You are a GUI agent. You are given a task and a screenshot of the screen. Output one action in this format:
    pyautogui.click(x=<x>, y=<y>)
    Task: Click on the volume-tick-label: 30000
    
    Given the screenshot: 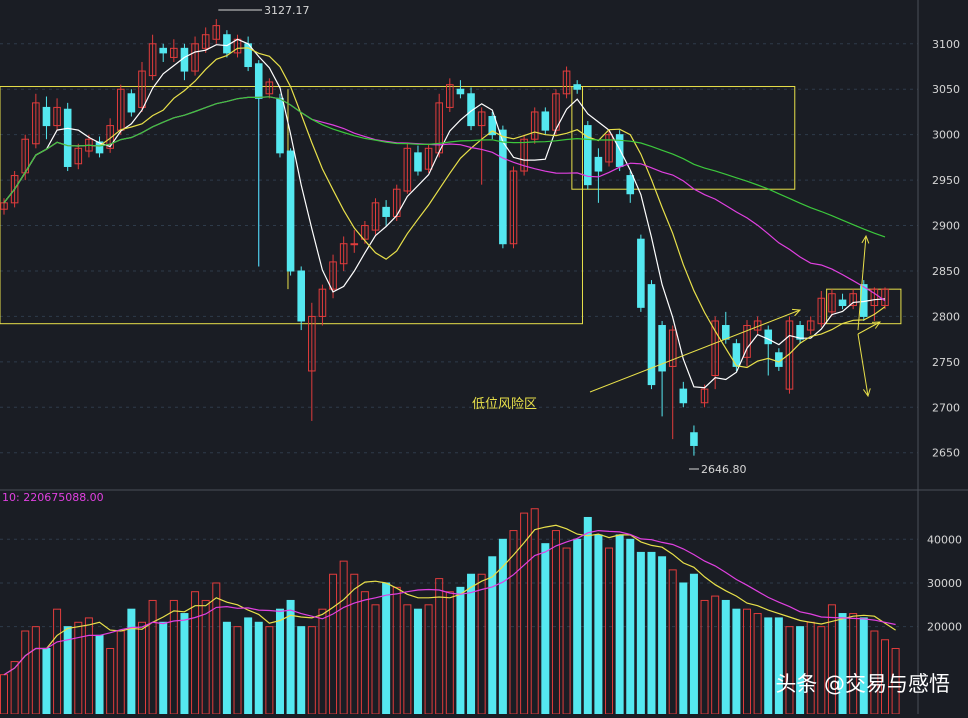 What is the action you would take?
    pyautogui.click(x=944, y=583)
    